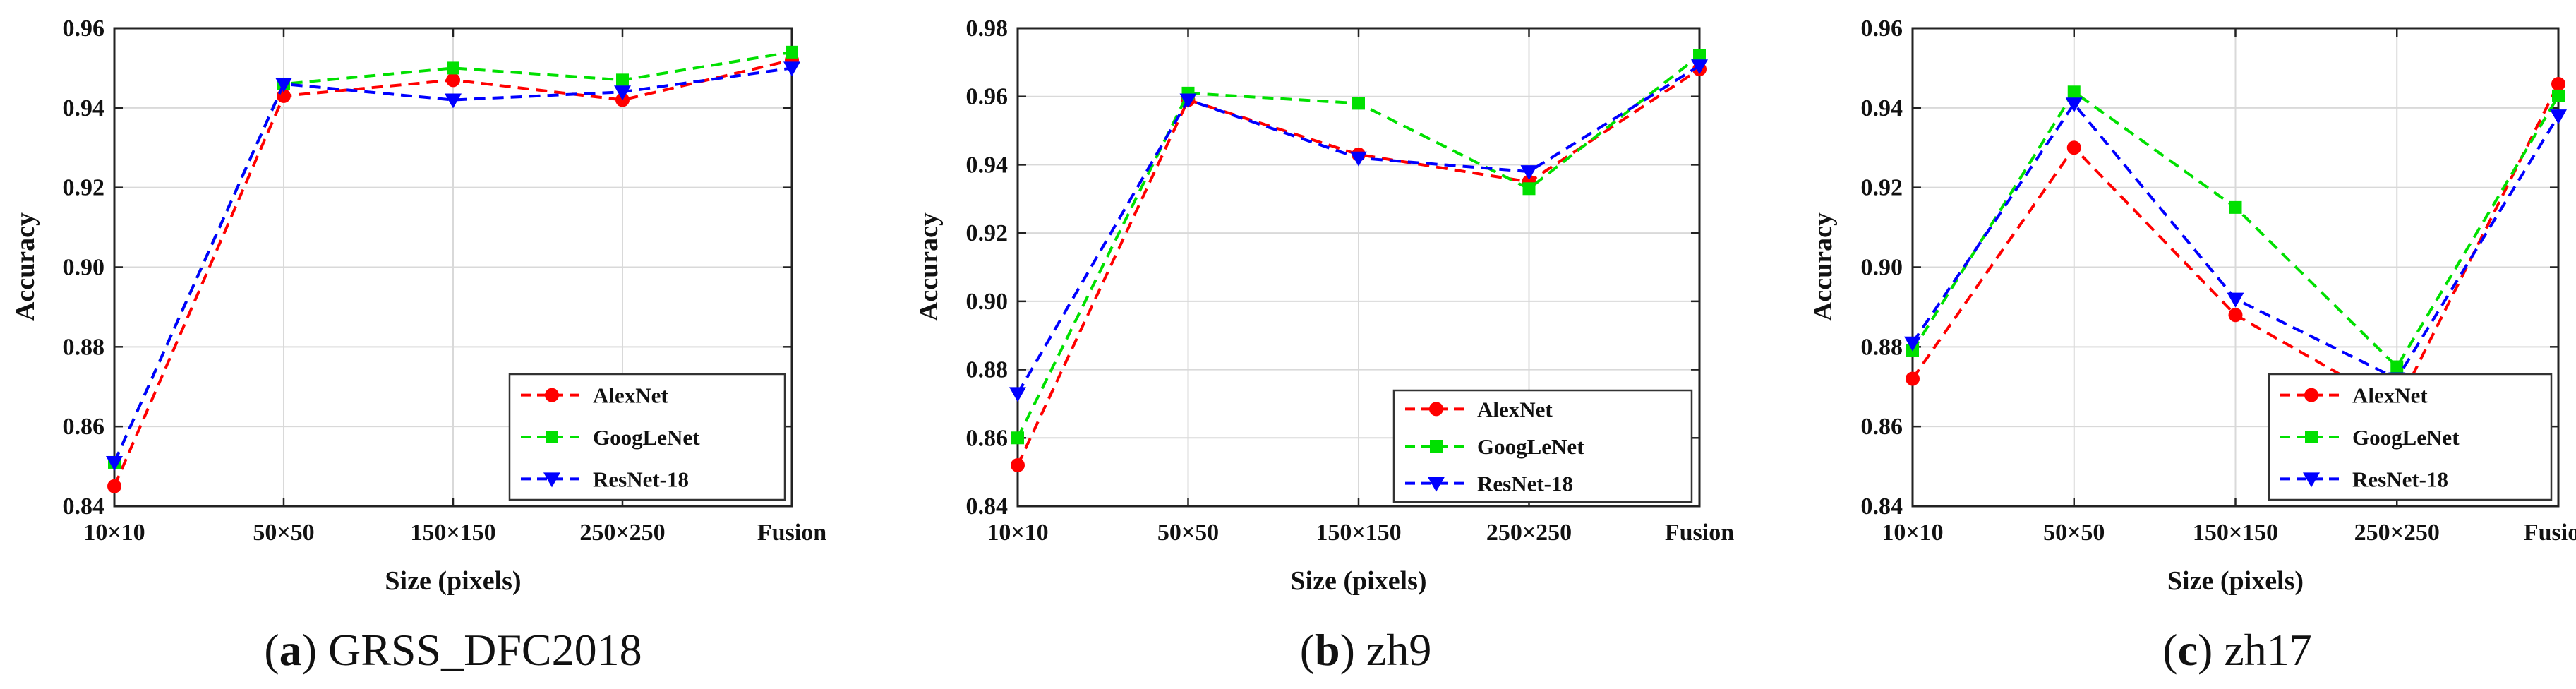 This screenshot has width=2576, height=689. Describe the element at coordinates (2235, 229) in the screenshot. I see `series-googlenet` at that location.